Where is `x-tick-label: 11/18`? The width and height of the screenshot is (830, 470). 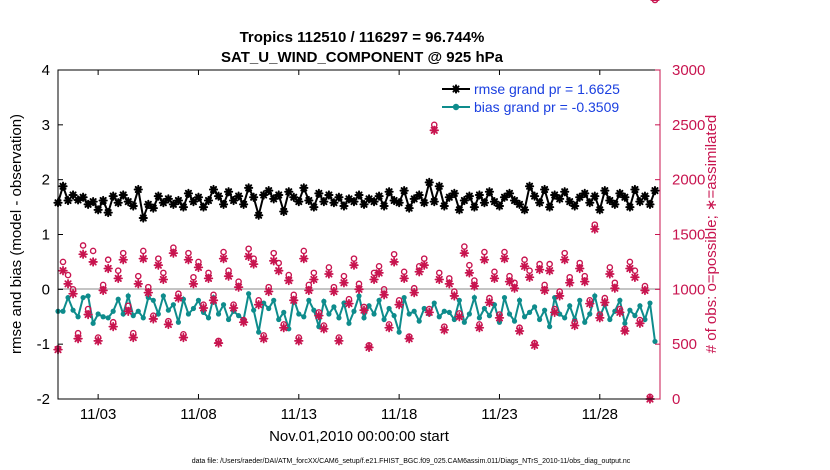
x-tick-label: 11/18 is located at coordinates (399, 414).